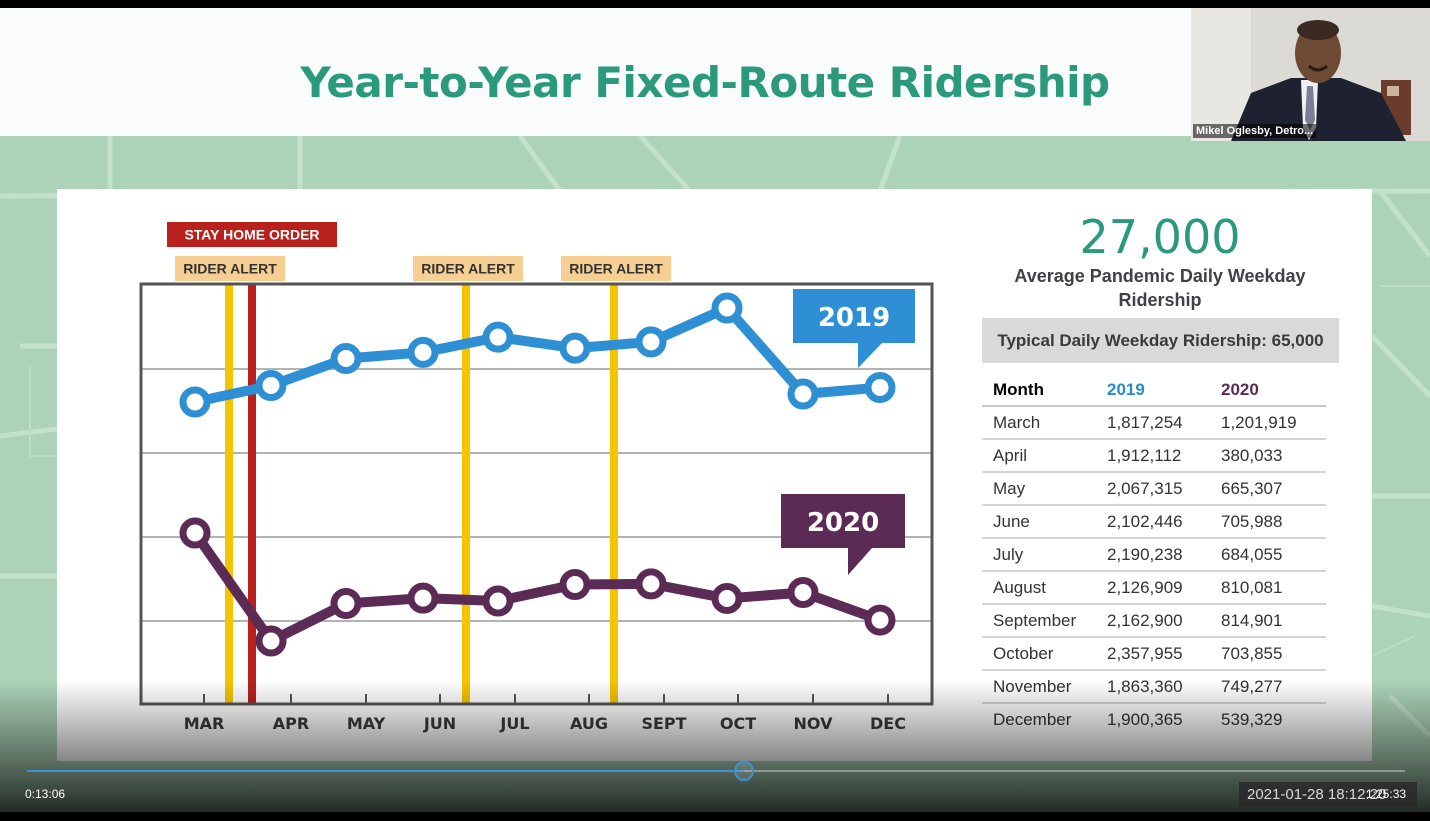 This screenshot has height=821, width=1430. I want to click on table-row: September 2,162,900 814,901, so click(1154, 621).